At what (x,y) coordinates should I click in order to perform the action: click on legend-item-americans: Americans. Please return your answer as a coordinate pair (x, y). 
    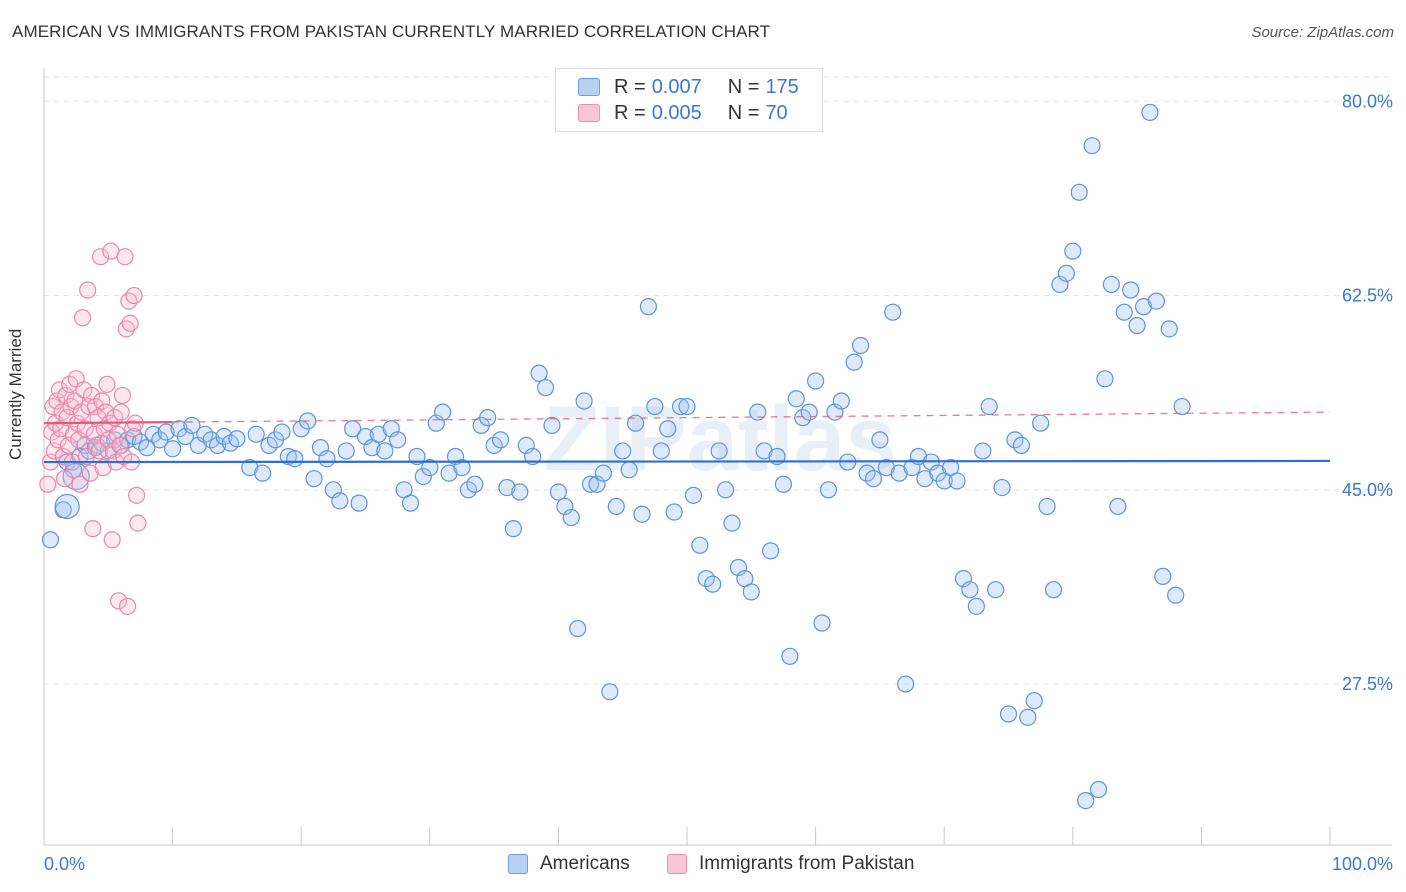
    Looking at the image, I should click on (569, 864).